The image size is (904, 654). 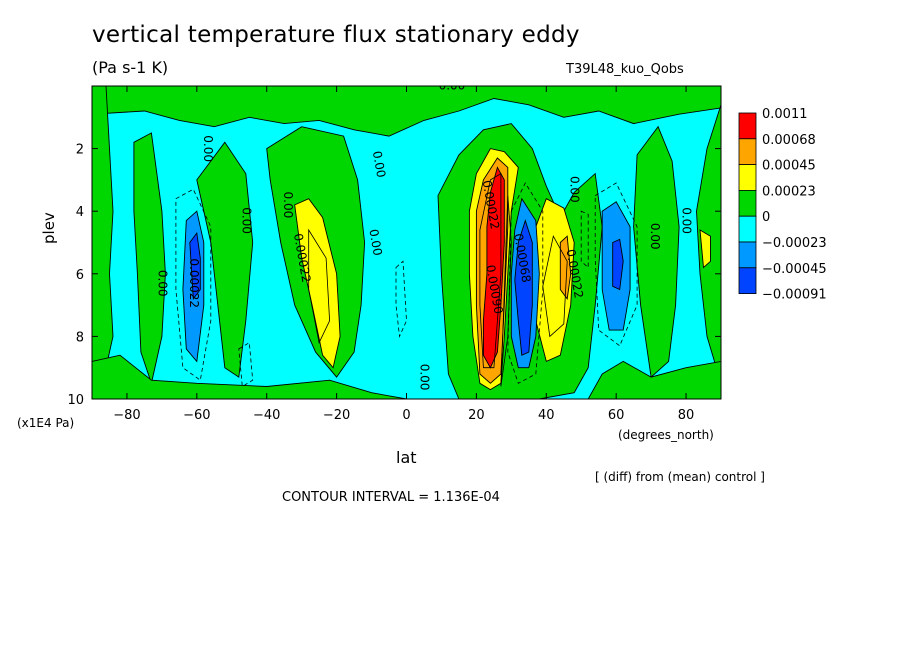 I want to click on x-tick-label: 0, so click(x=406, y=415).